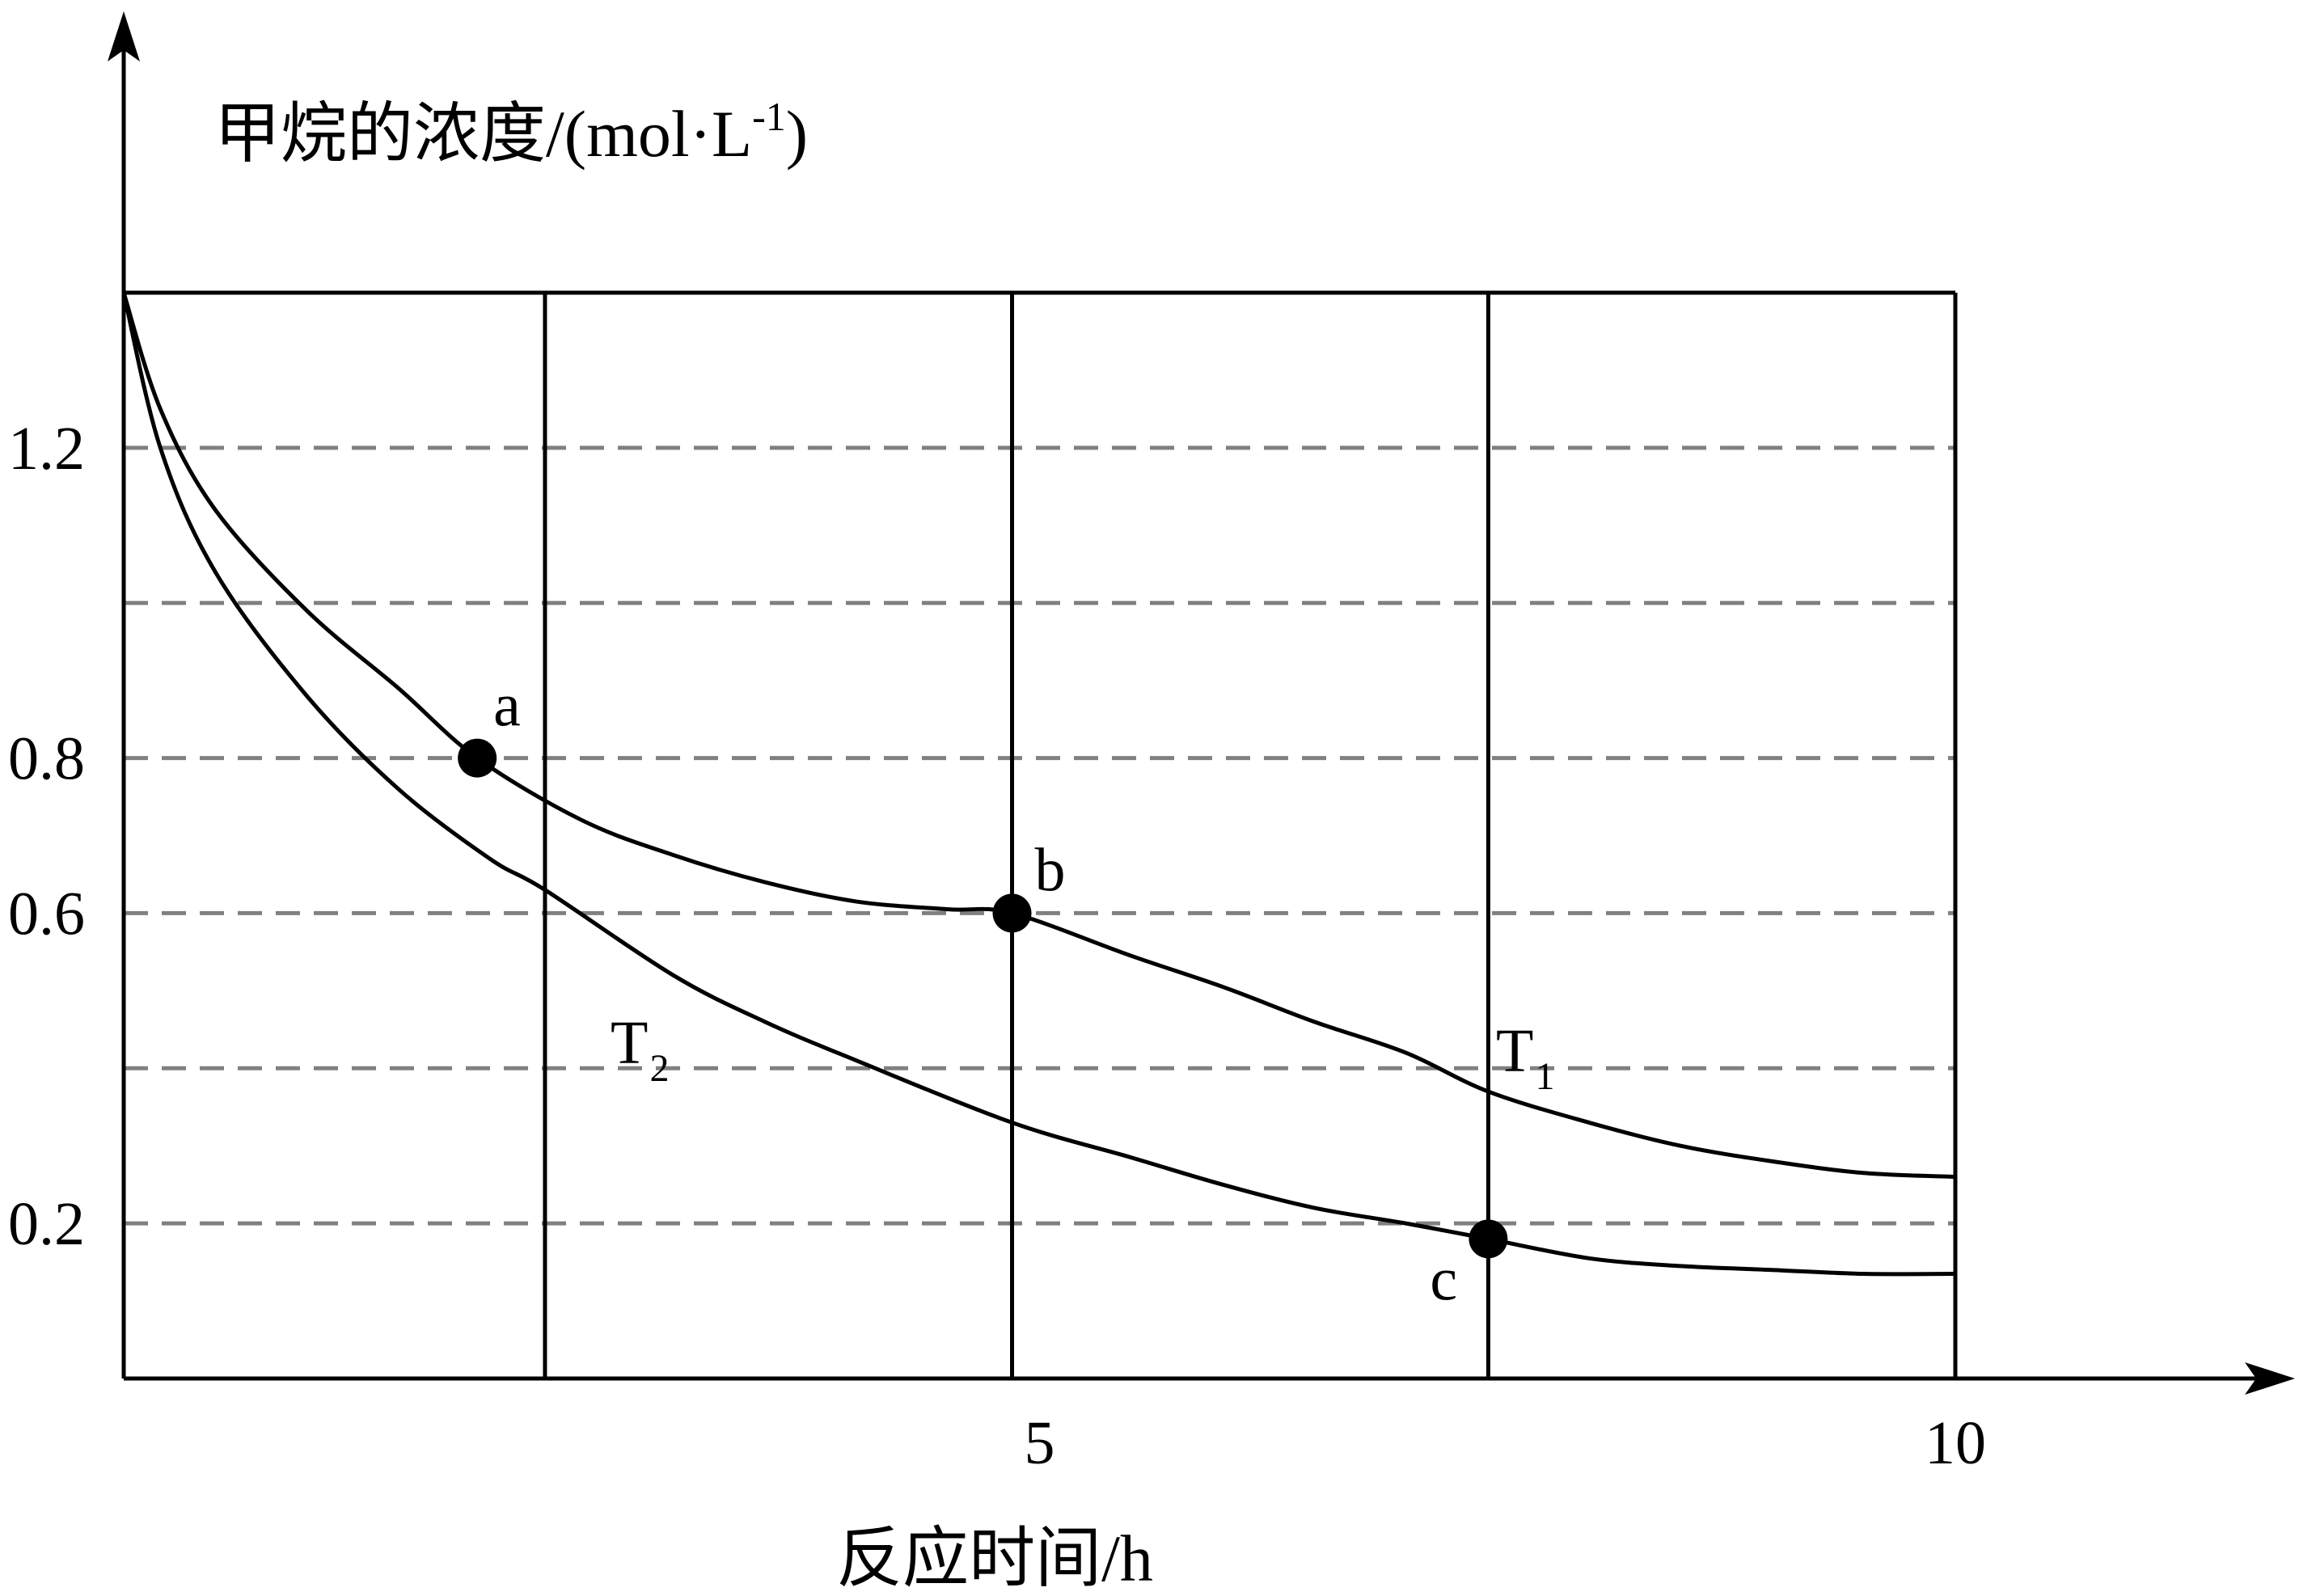  What do you see at coordinates (46, 759) in the screenshot?
I see `y-tick-label: 0.8` at bounding box center [46, 759].